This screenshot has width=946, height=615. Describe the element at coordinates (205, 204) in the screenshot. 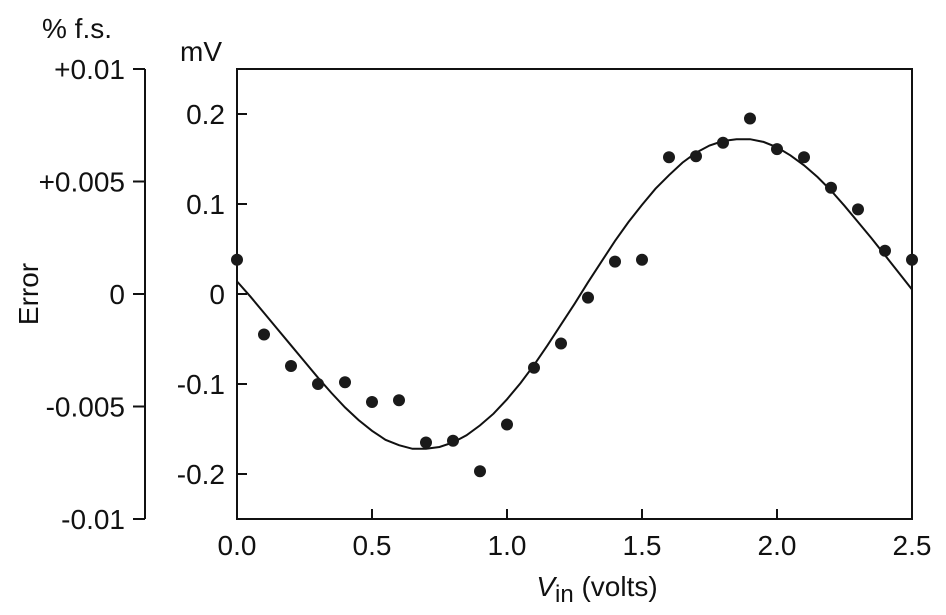

I see `y-tick-label: 0.1` at that location.